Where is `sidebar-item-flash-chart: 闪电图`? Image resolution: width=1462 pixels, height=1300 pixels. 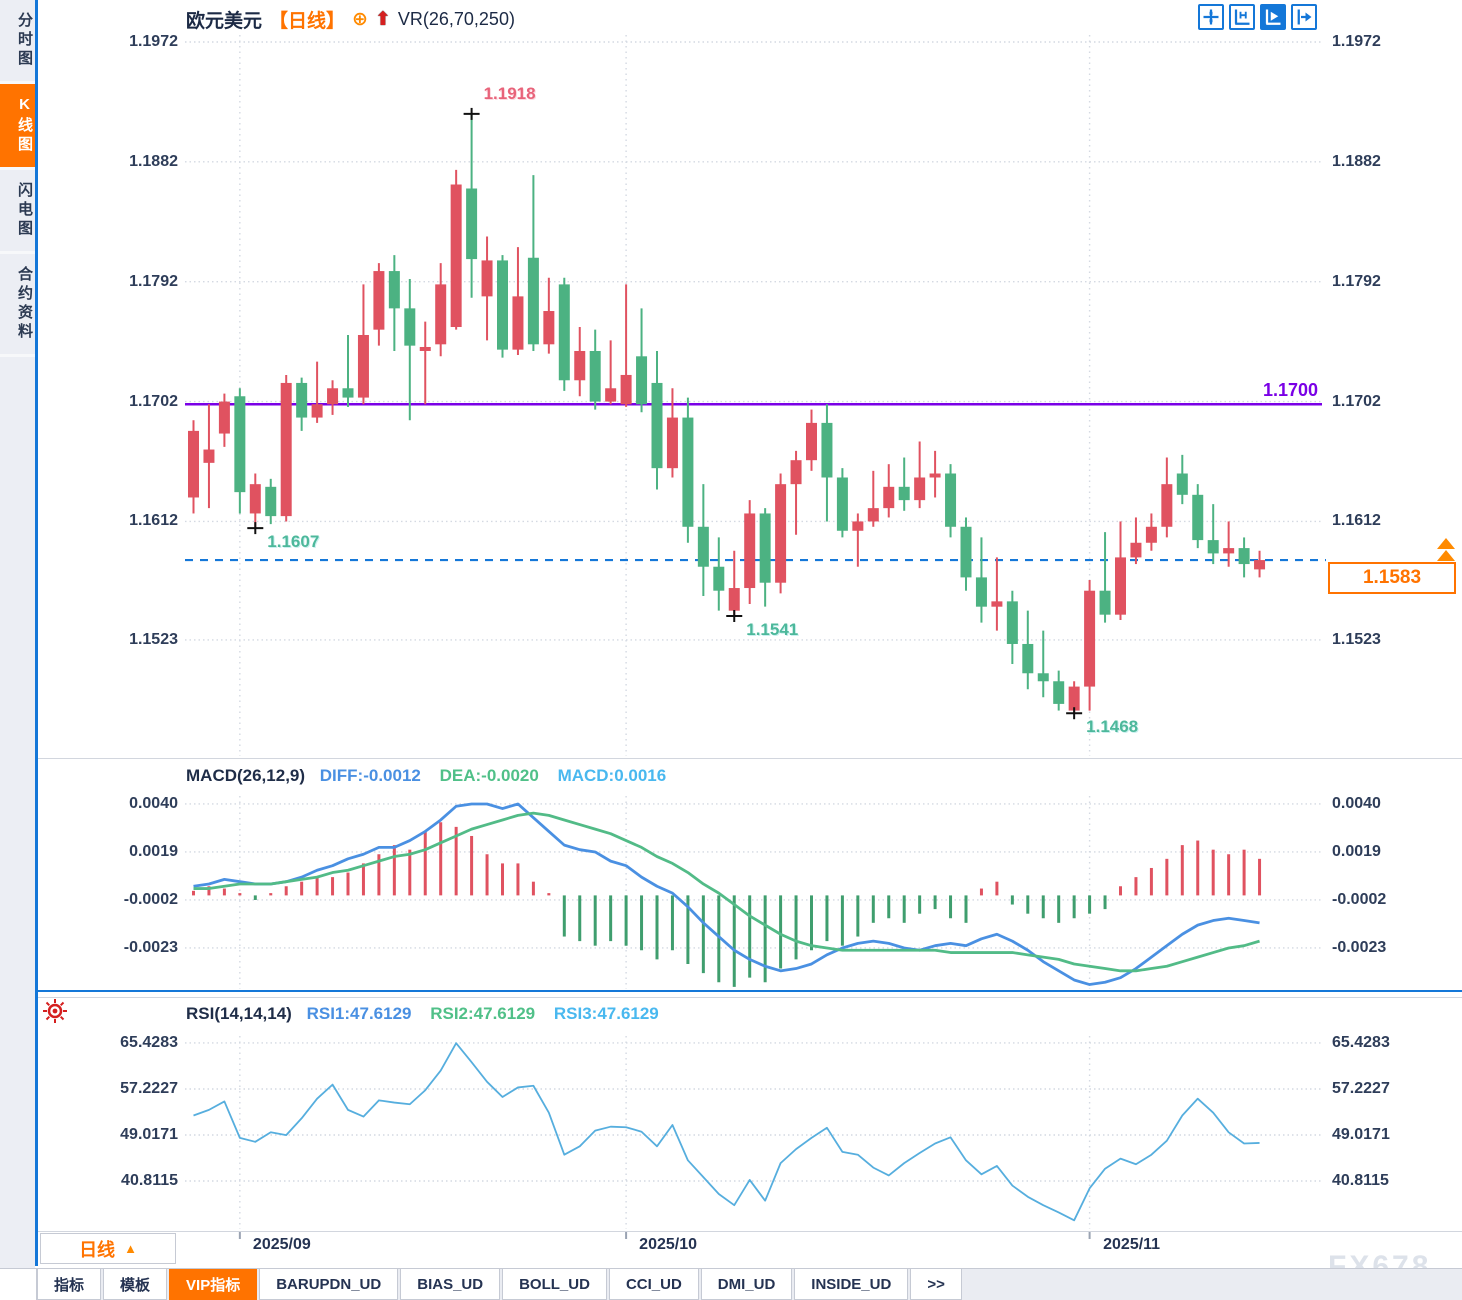 sidebar-item-flash-chart: 闪电图 is located at coordinates (17, 212).